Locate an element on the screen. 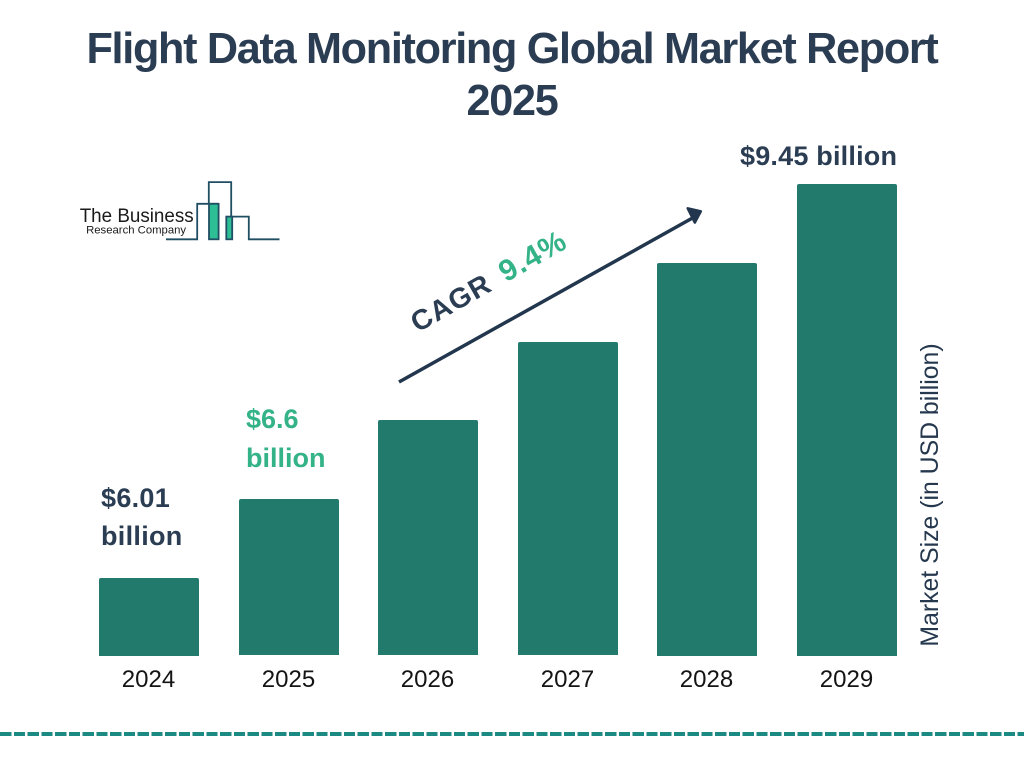  svg-text: Research Company is located at coordinates (136, 231).